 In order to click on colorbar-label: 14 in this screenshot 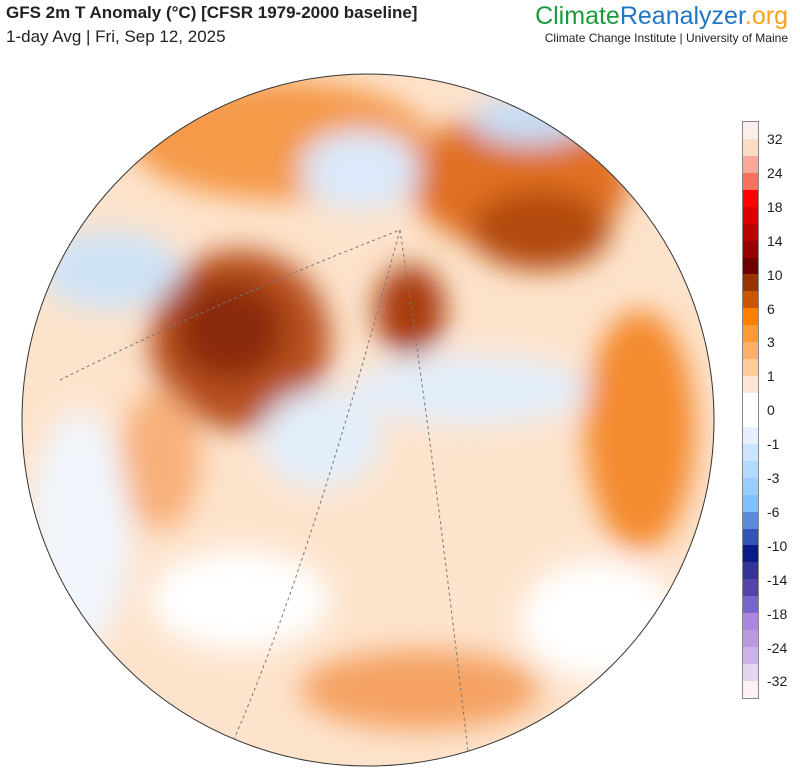, I will do `click(775, 240)`.